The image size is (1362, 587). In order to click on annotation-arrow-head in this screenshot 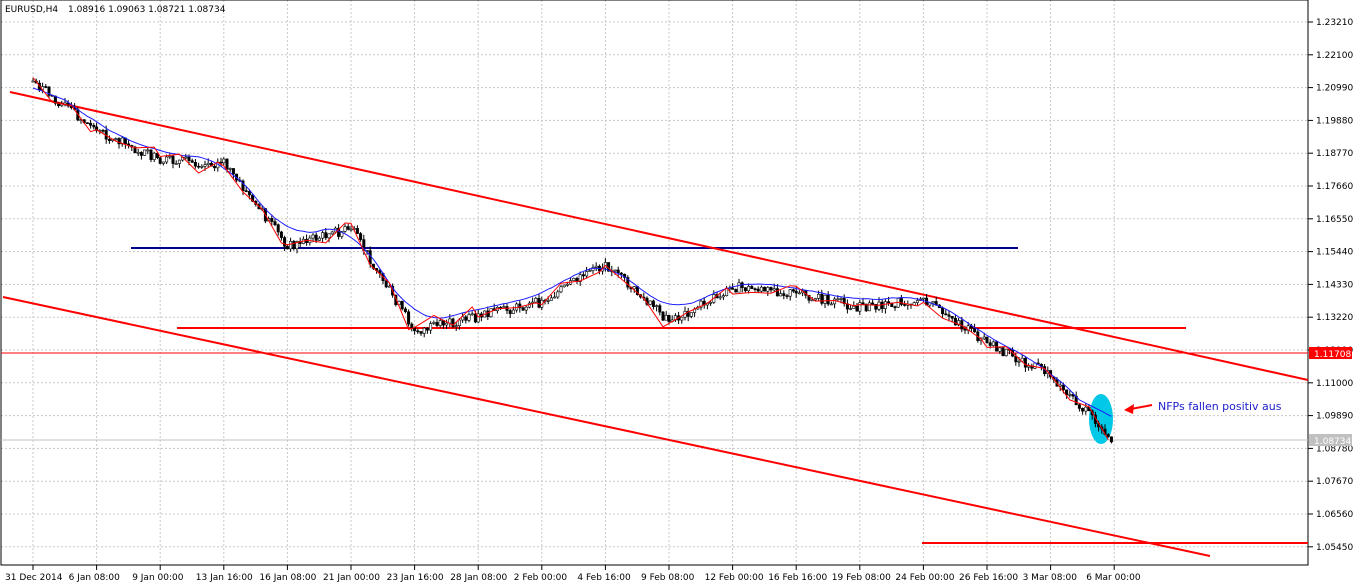, I will do `click(1129, 409)`.